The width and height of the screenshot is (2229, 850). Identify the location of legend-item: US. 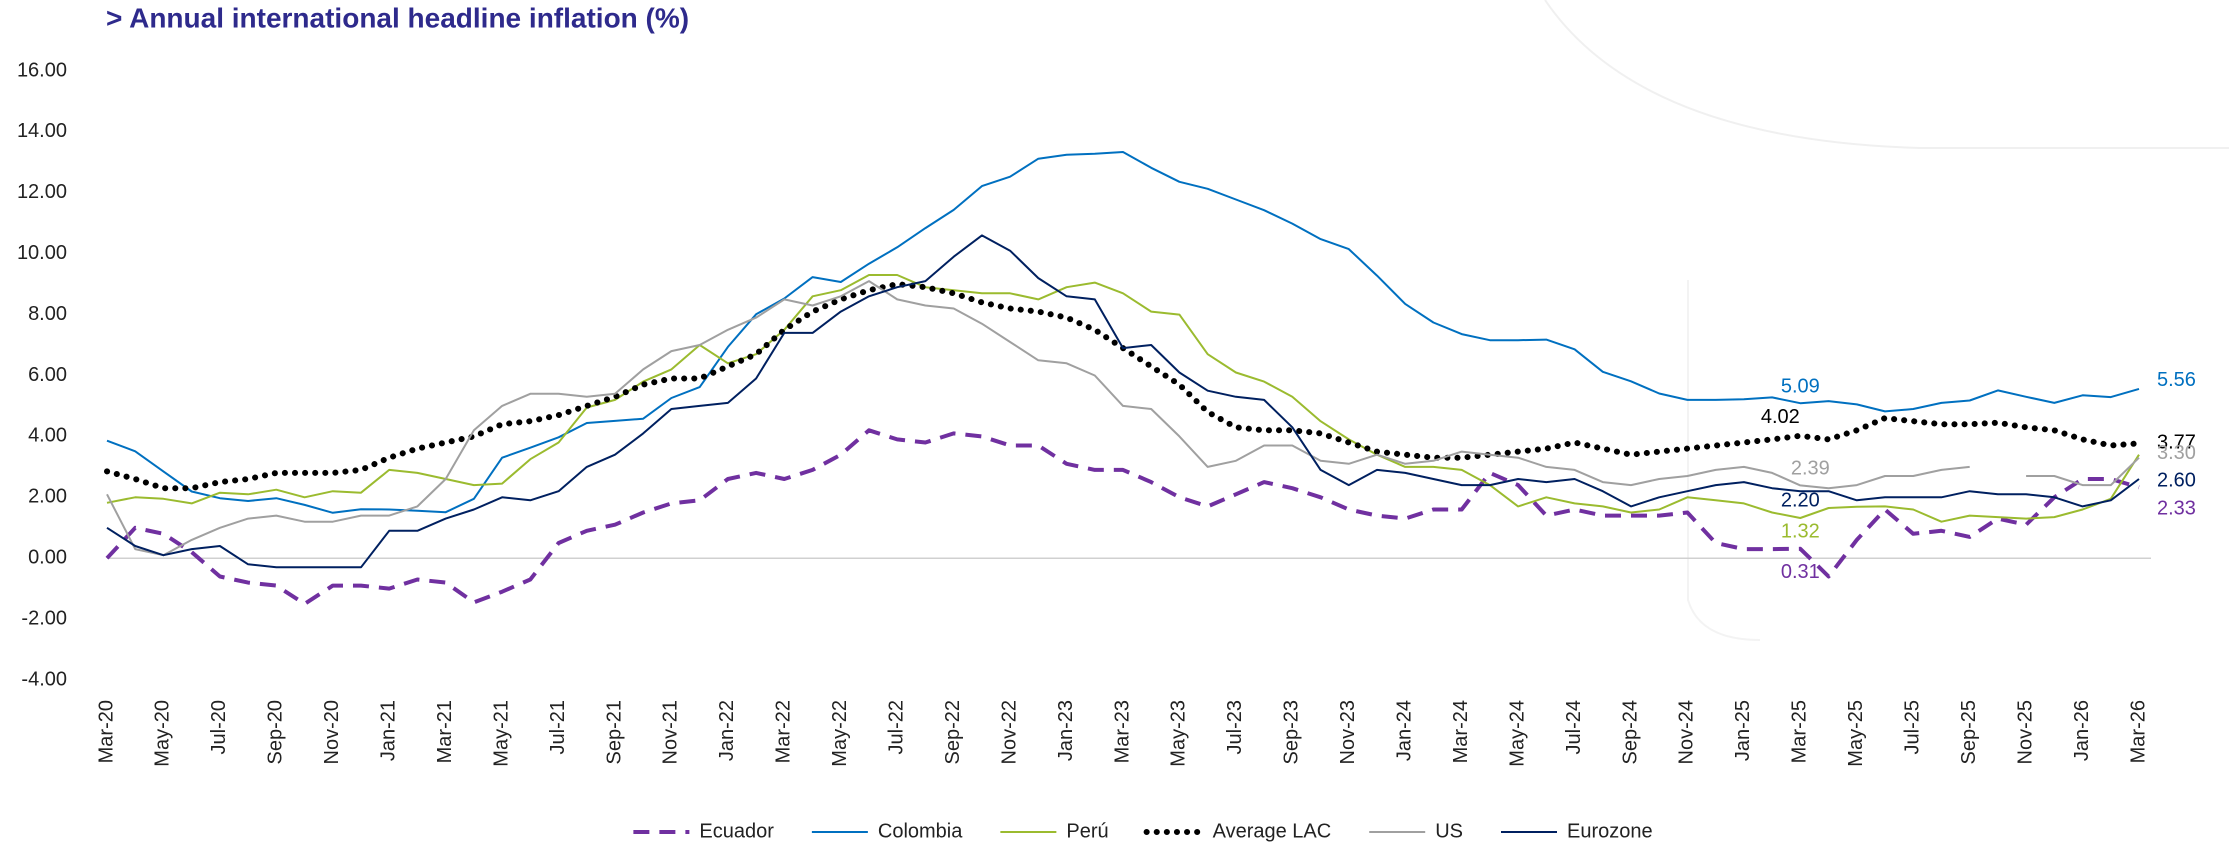
(1416, 831).